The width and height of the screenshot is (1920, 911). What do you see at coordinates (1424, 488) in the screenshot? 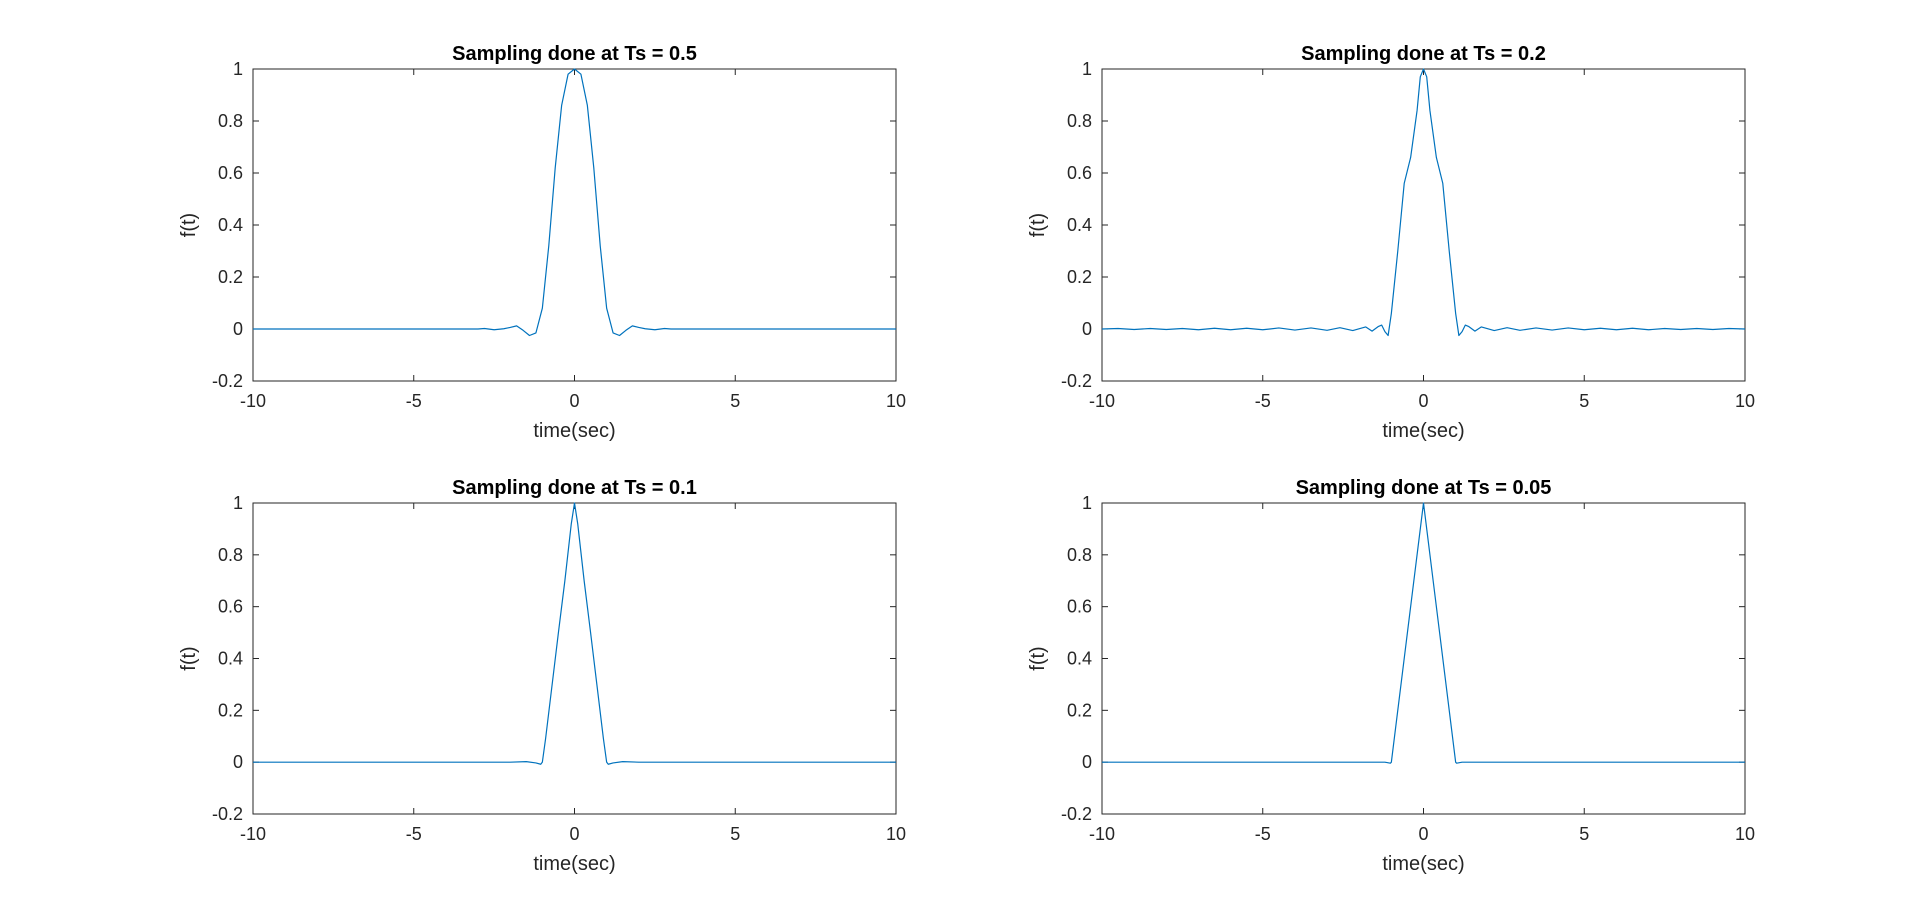
I see `chart-title: Sampling done at Ts = 0.05` at bounding box center [1424, 488].